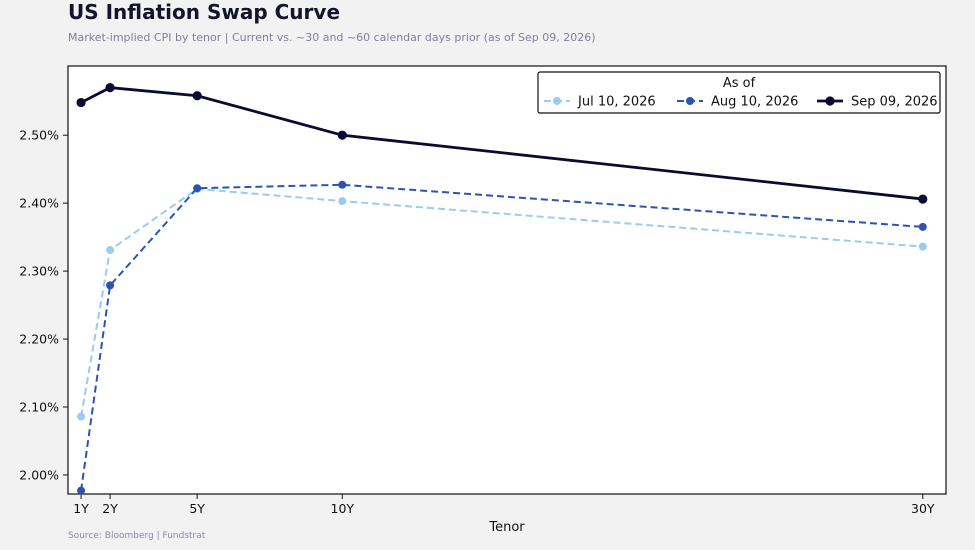 Image resolution: width=975 pixels, height=550 pixels. I want to click on legend-box, so click(739, 92).